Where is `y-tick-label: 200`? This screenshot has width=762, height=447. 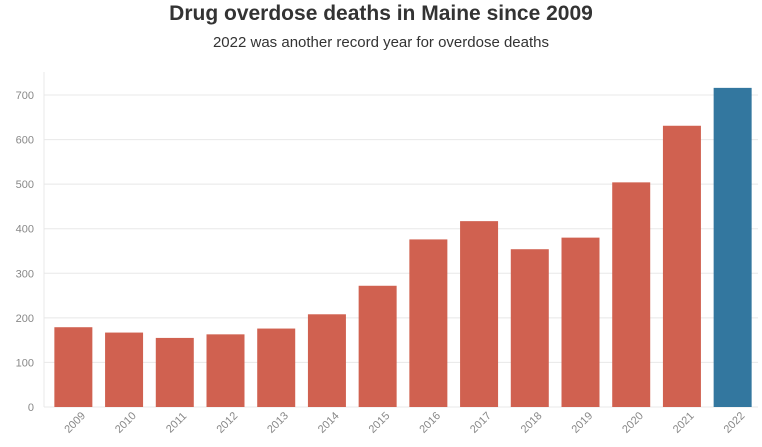 y-tick-label: 200 is located at coordinates (25, 319).